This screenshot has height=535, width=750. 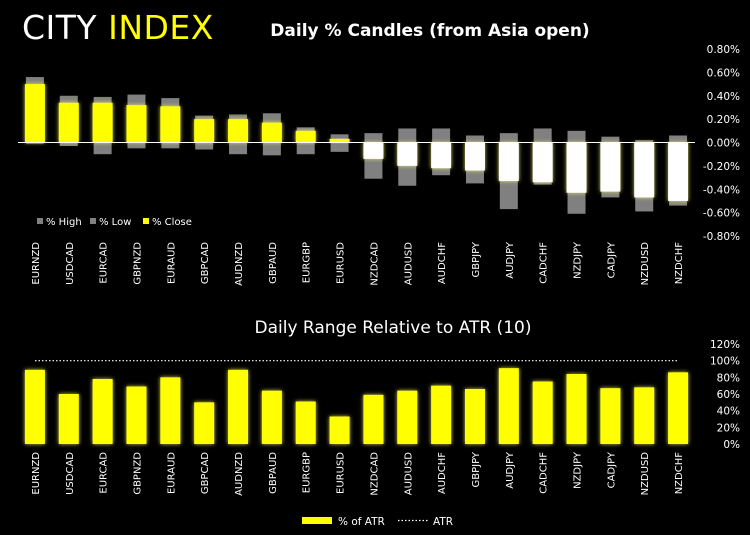 I want to click on atr-y-tick-20: 20%, so click(x=728, y=428).